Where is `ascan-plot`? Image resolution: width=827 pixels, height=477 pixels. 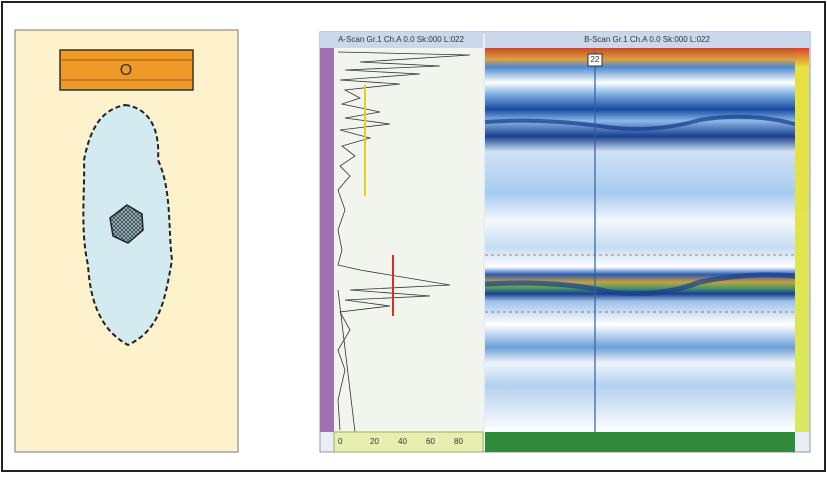 ascan-plot is located at coordinates (408, 240).